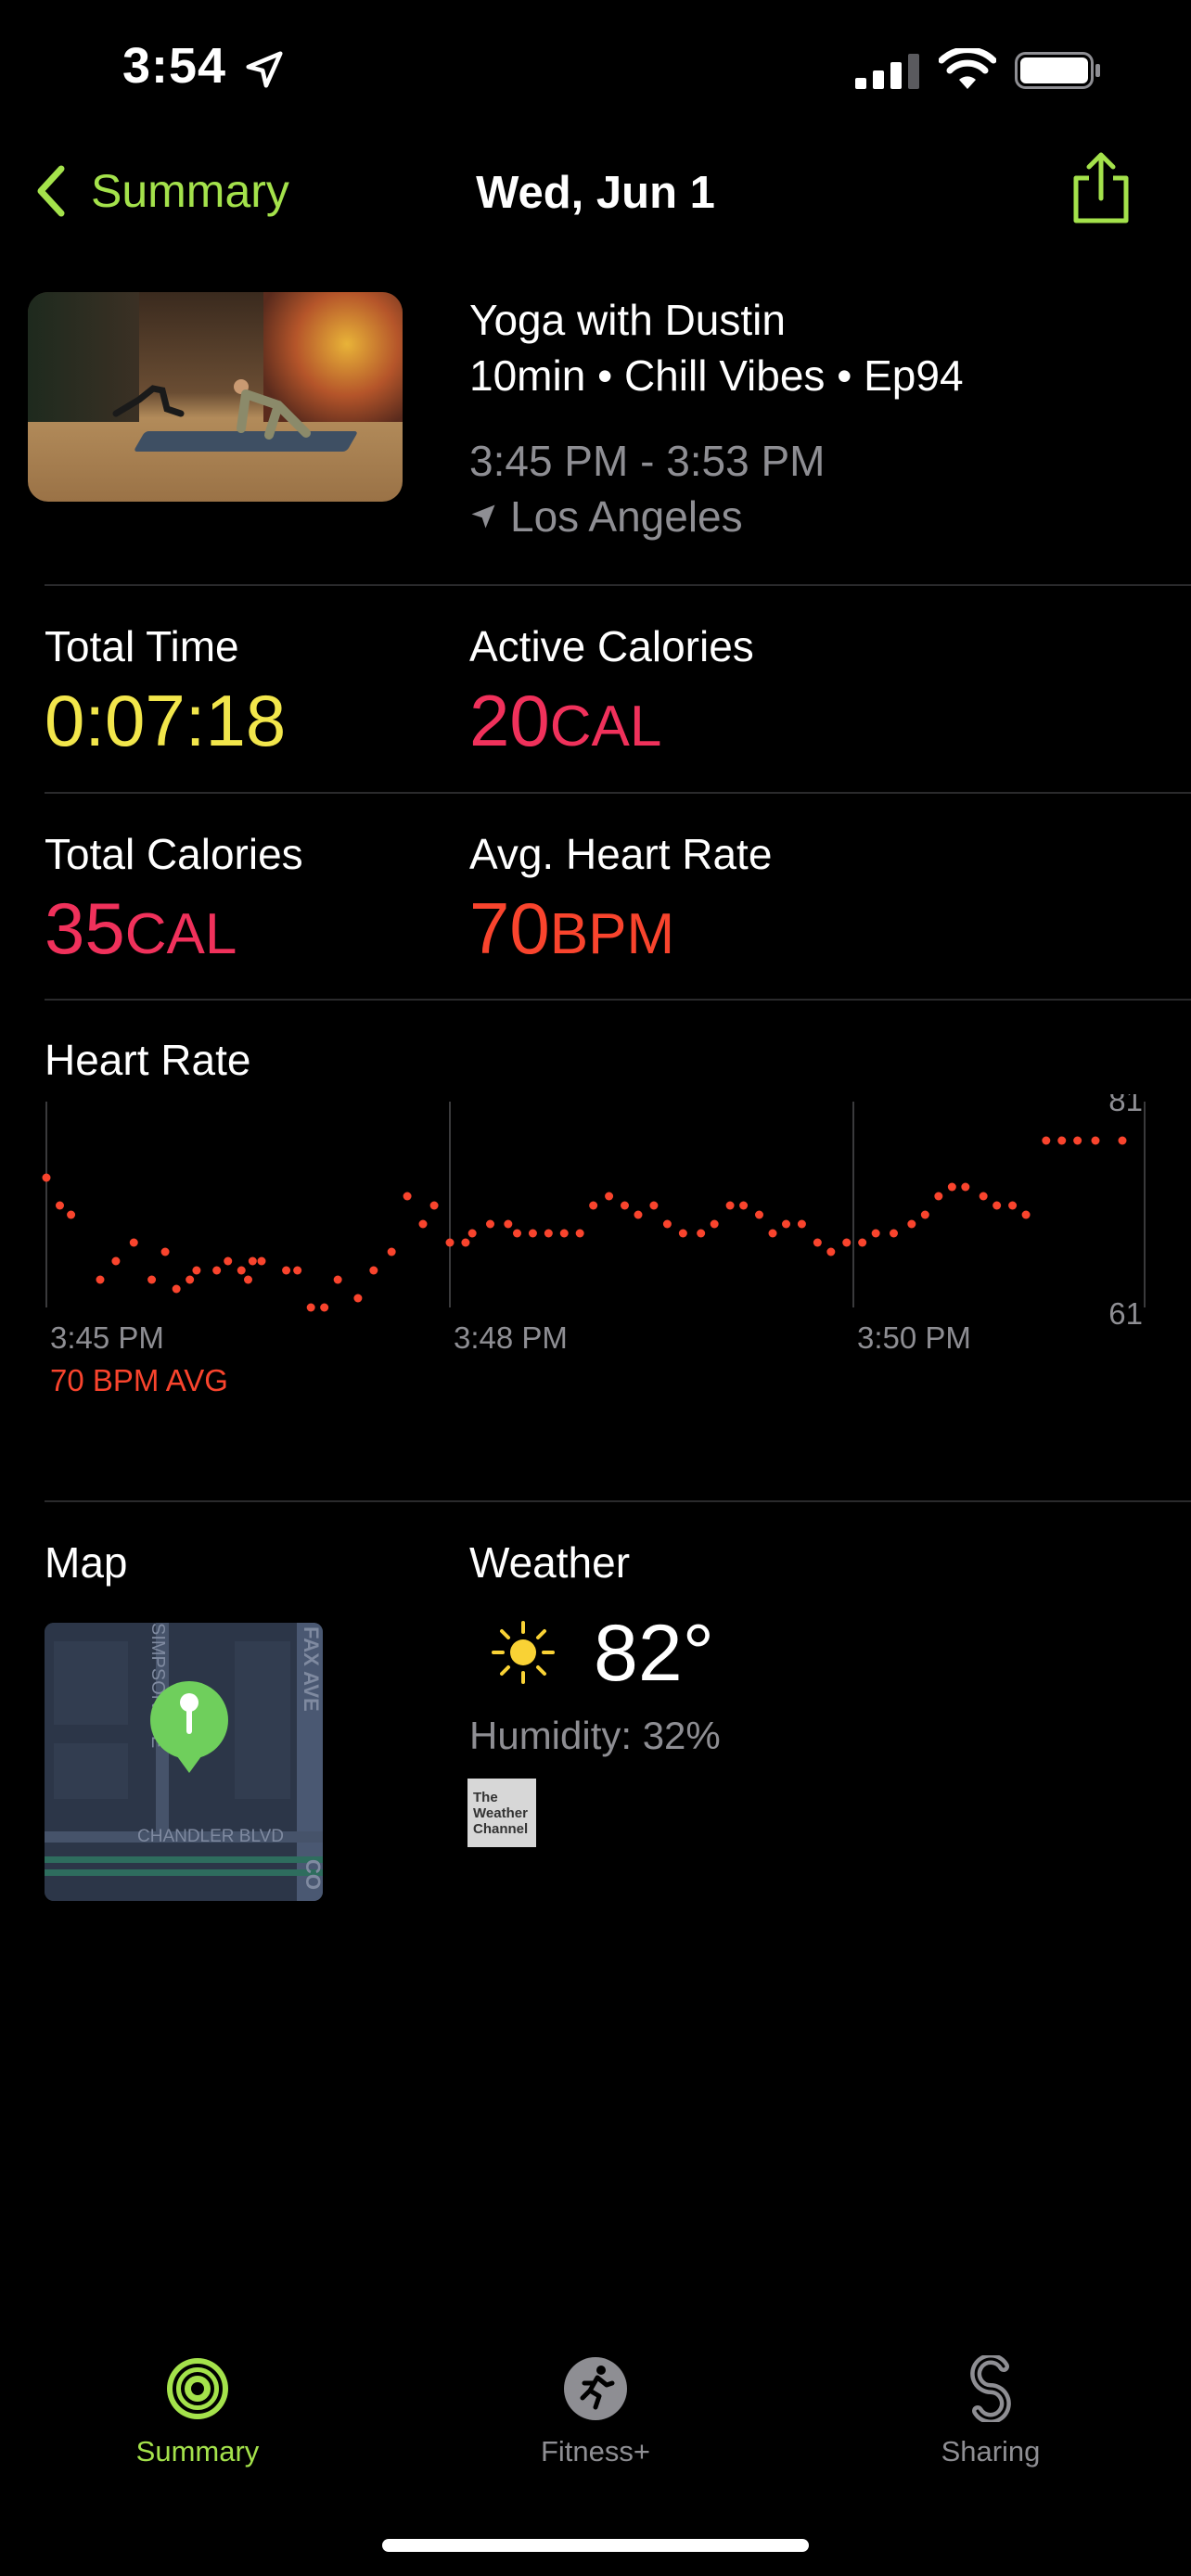 The image size is (1191, 2576). What do you see at coordinates (598, 1214) in the screenshot?
I see `heart-rate-chart: 81 61` at bounding box center [598, 1214].